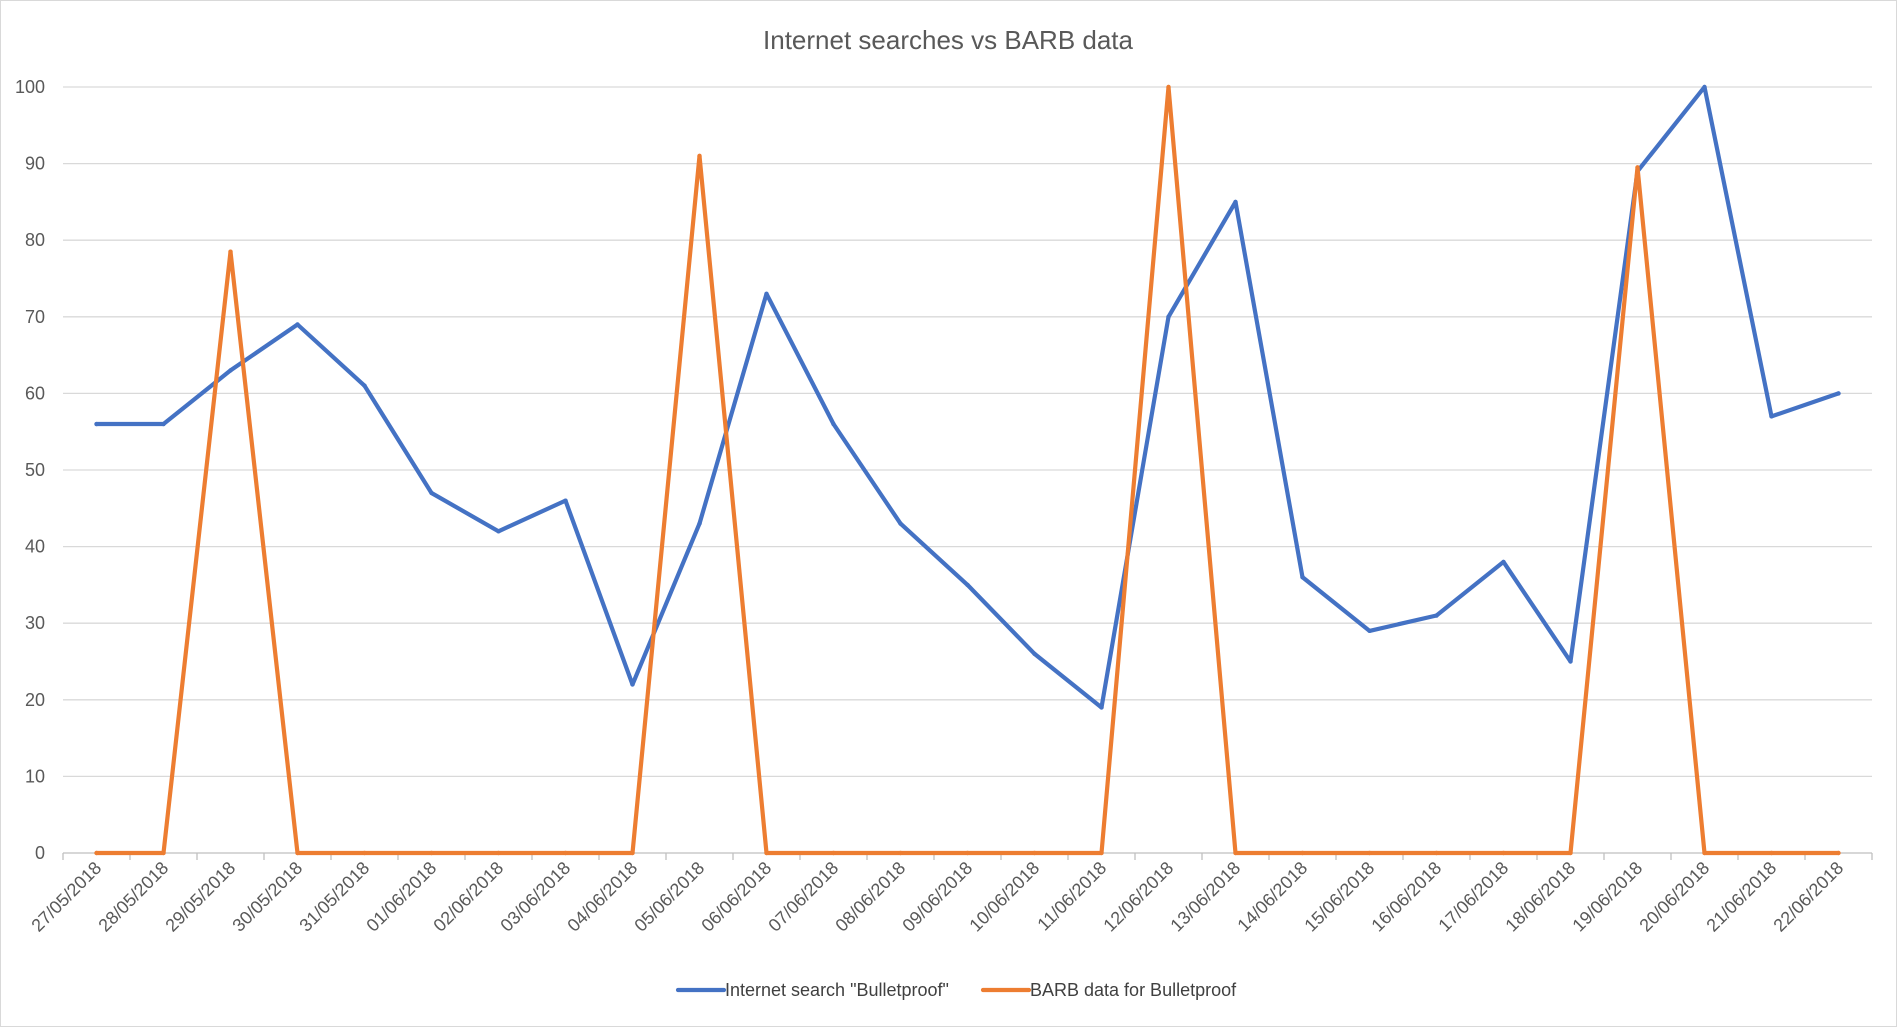 Image resolution: width=1897 pixels, height=1027 pixels. Describe the element at coordinates (535, 897) in the screenshot. I see `x-tick-label: 03/06/2018` at that location.